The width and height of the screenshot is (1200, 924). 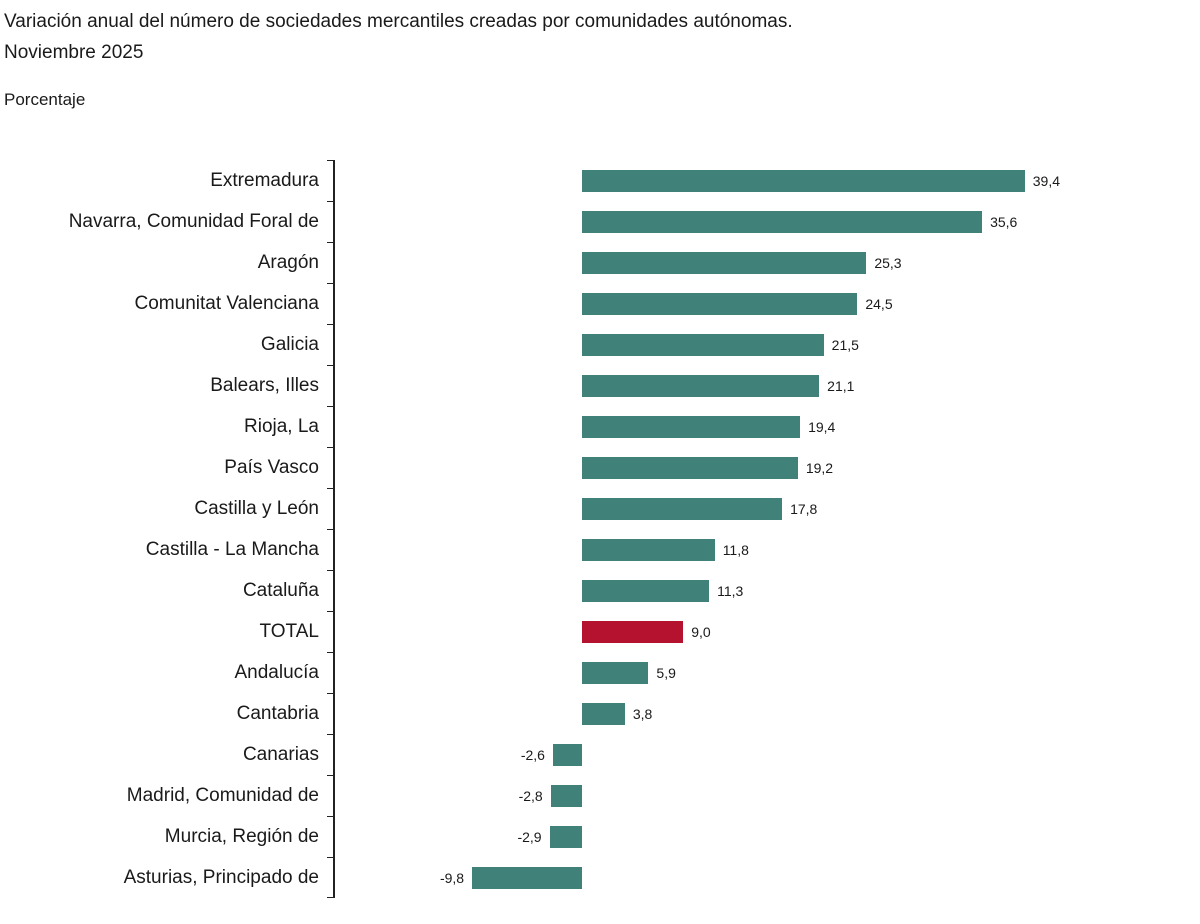 I want to click on value-label: 21,1, so click(x=841, y=385).